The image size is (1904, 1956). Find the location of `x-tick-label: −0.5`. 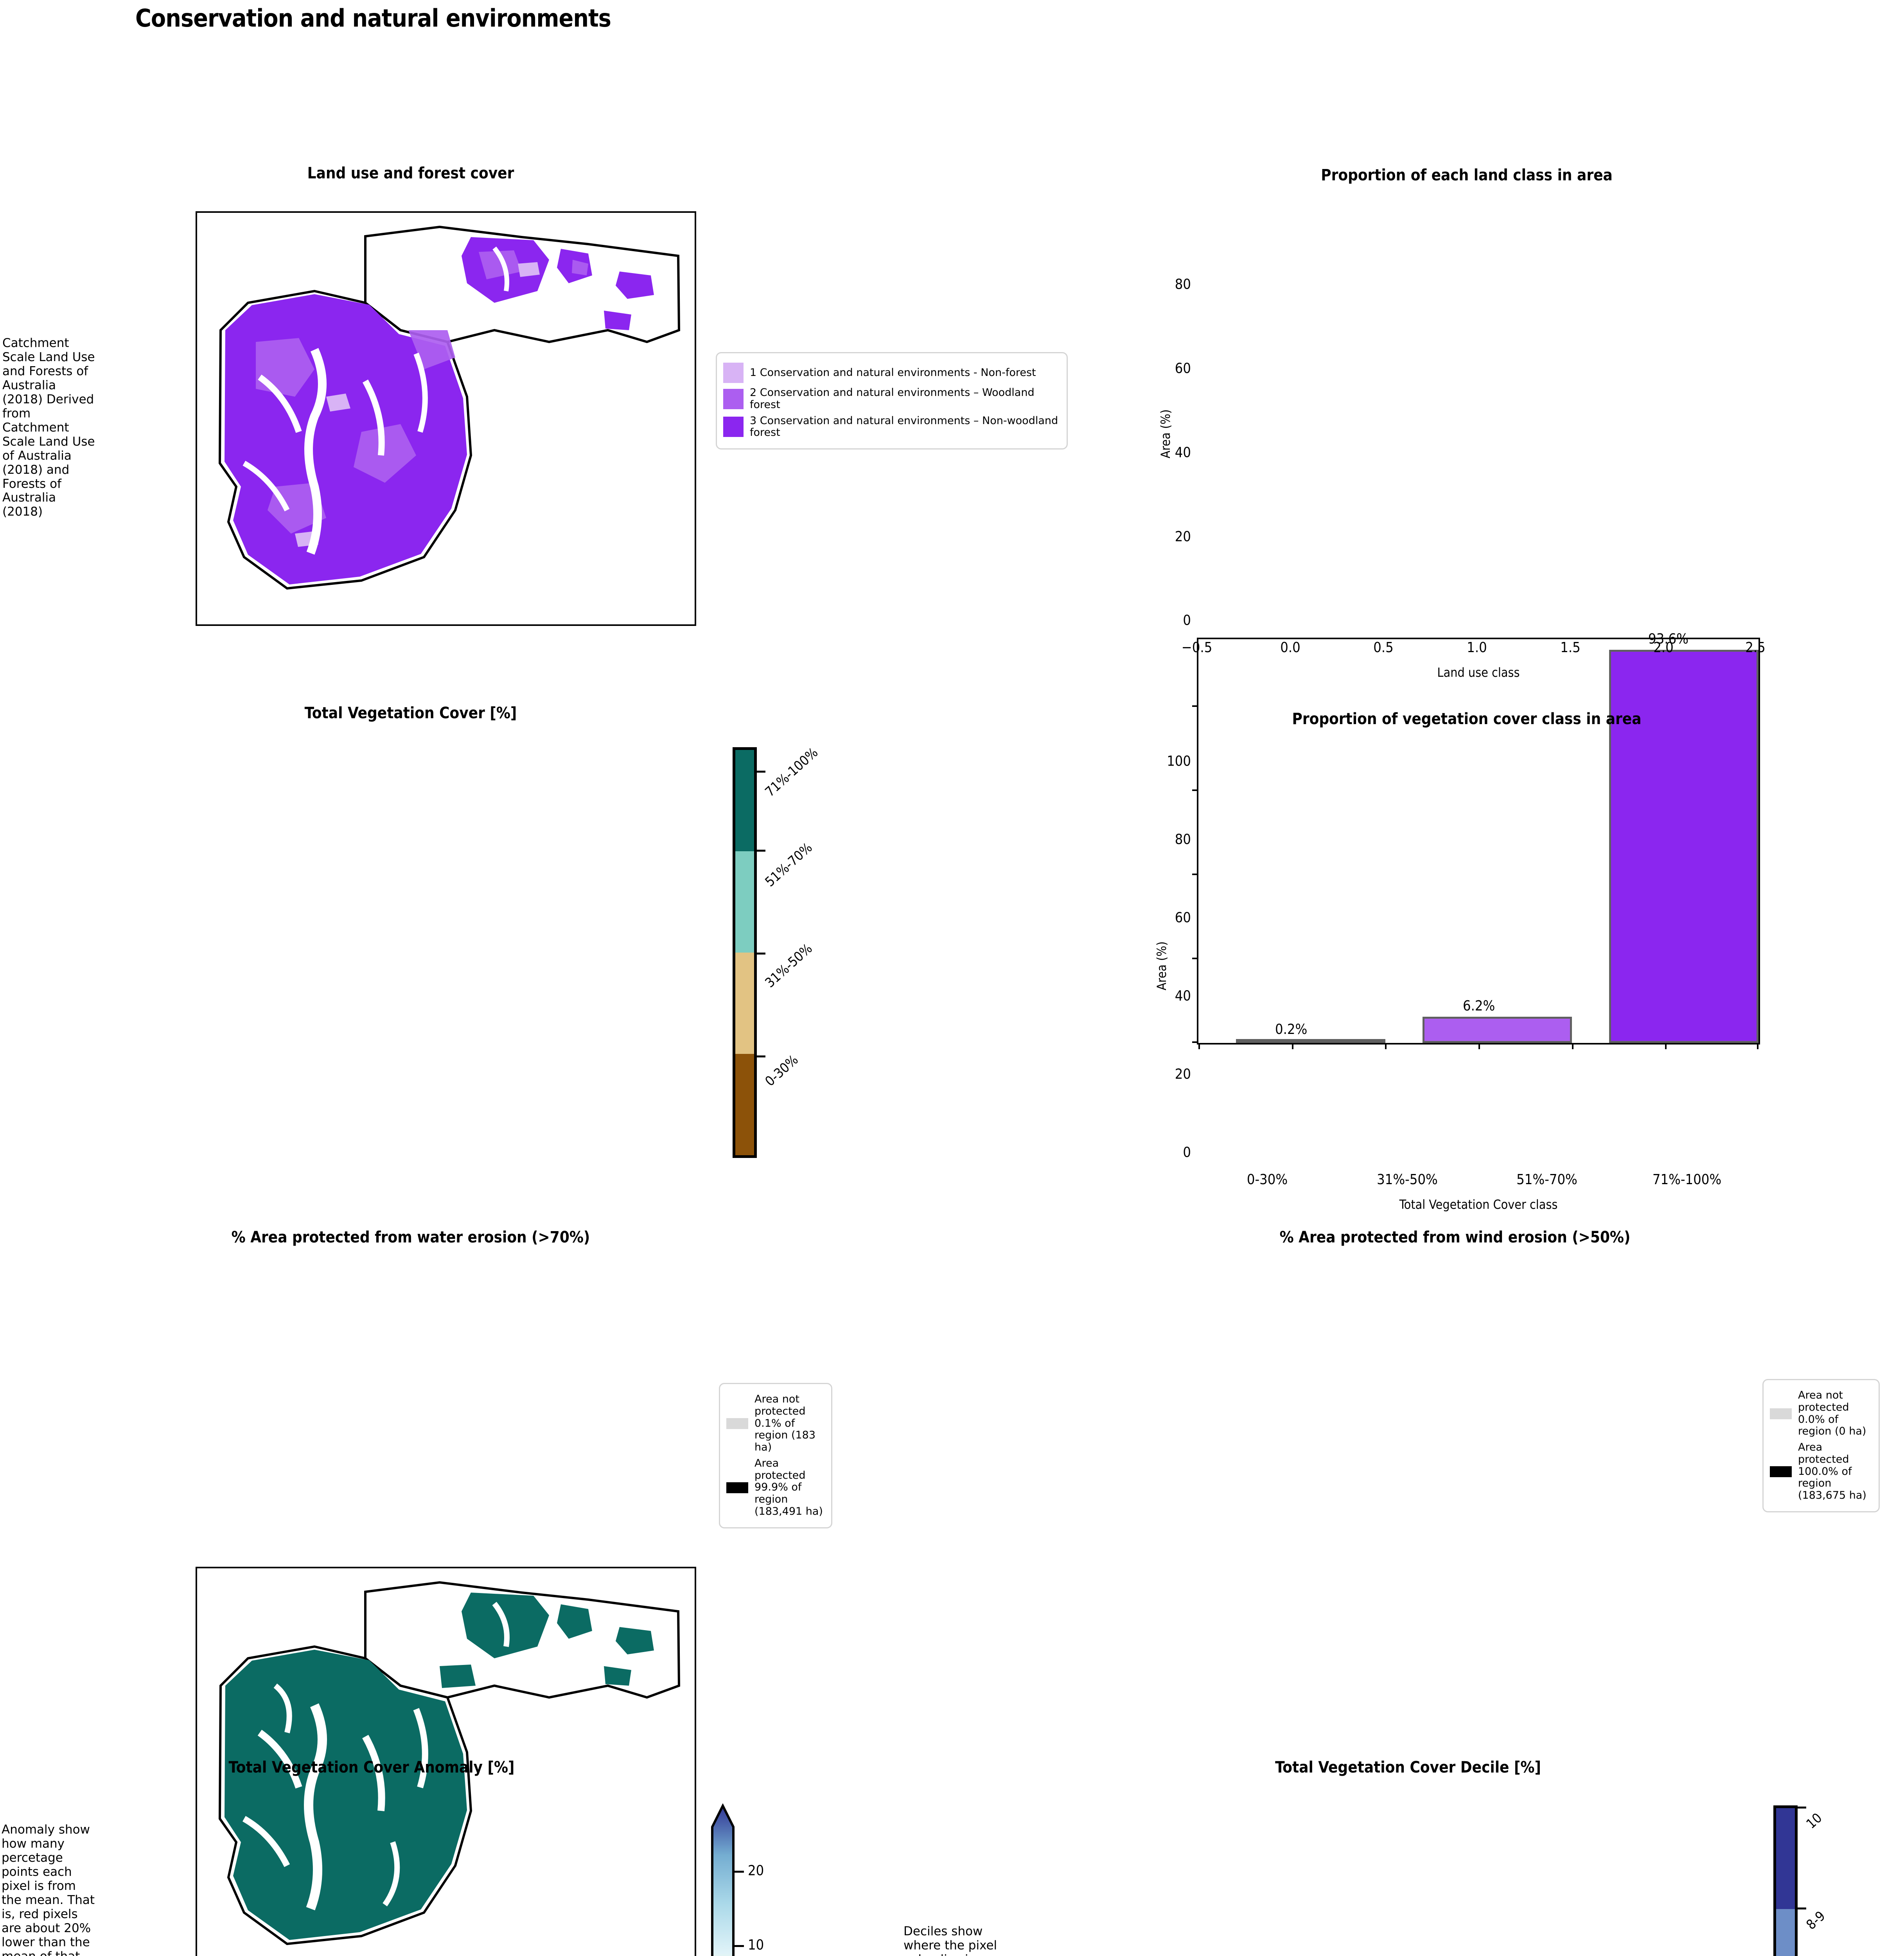

x-tick-label: −0.5 is located at coordinates (1196, 648).